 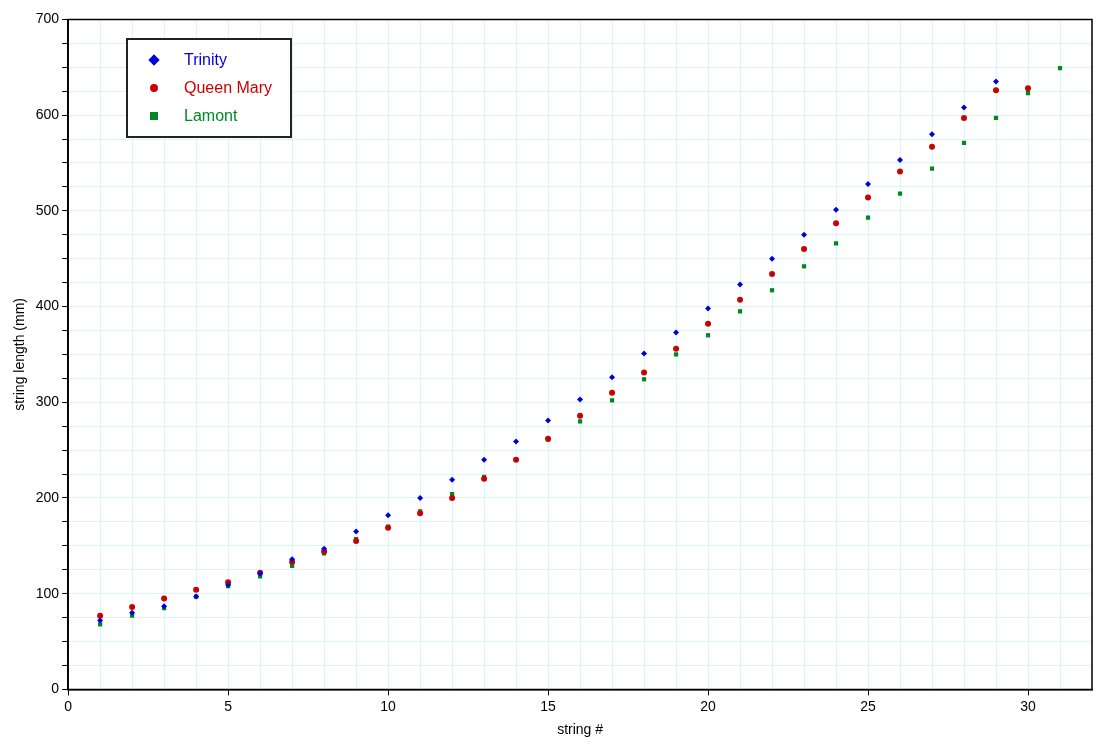 I want to click on y-tick-label: 0, so click(x=55, y=688).